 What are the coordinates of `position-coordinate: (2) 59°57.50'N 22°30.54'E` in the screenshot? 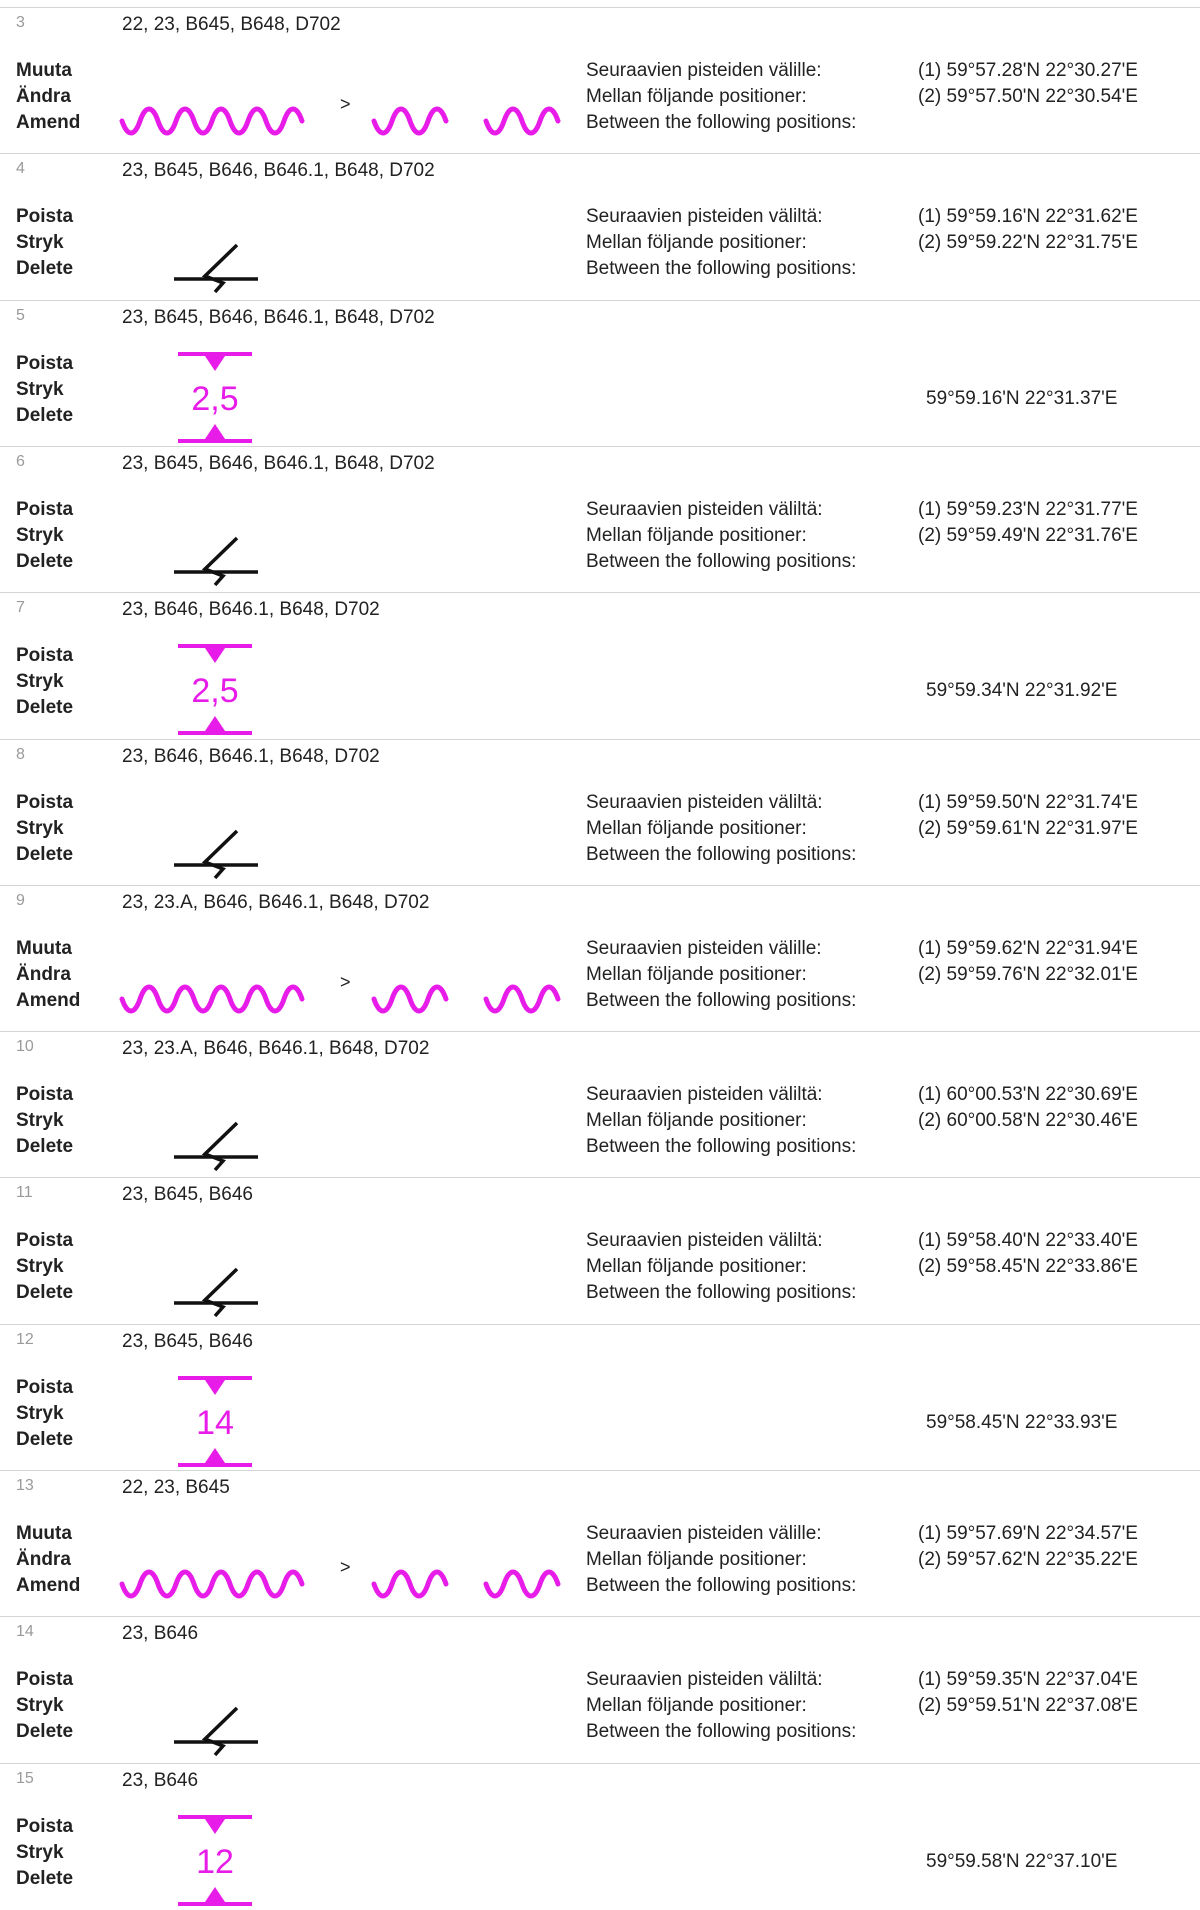 It's located at (1028, 96).